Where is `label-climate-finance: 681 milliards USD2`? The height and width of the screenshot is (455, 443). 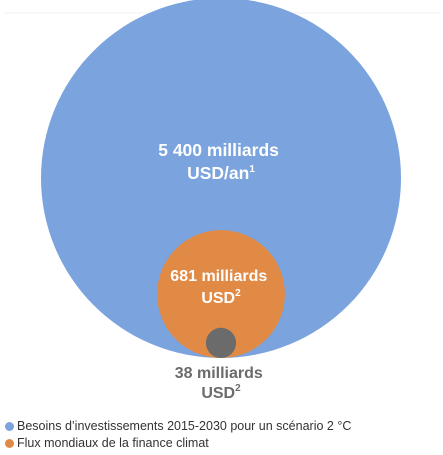
label-climate-finance: 681 milliards USD2 is located at coordinates (220, 287).